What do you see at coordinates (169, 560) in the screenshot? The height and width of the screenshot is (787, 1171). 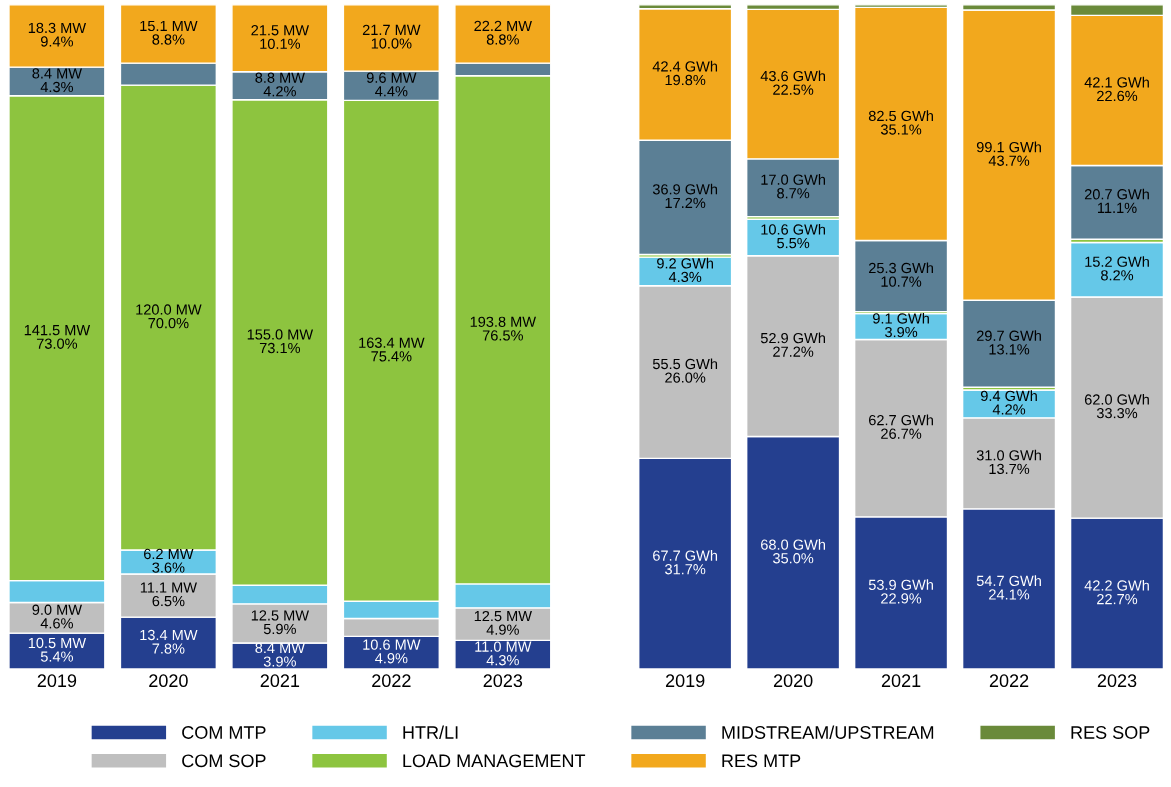 I see `data-label: 6.2 MW 3.6%` at bounding box center [169, 560].